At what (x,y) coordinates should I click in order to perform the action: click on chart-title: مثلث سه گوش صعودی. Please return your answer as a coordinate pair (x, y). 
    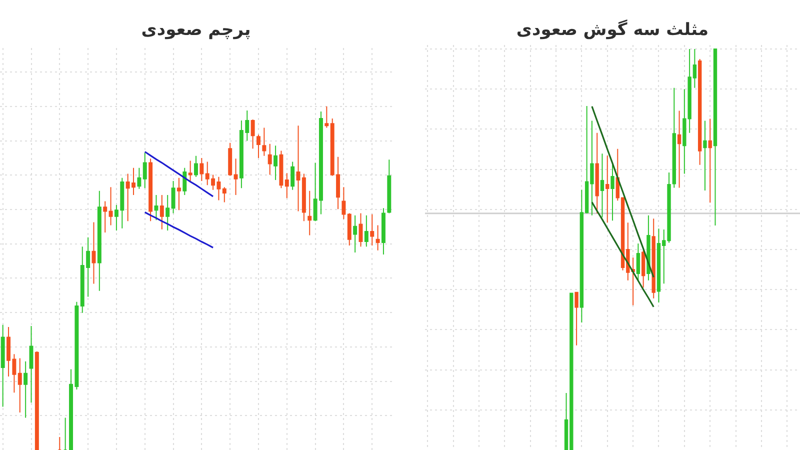
    Looking at the image, I should click on (612, 29).